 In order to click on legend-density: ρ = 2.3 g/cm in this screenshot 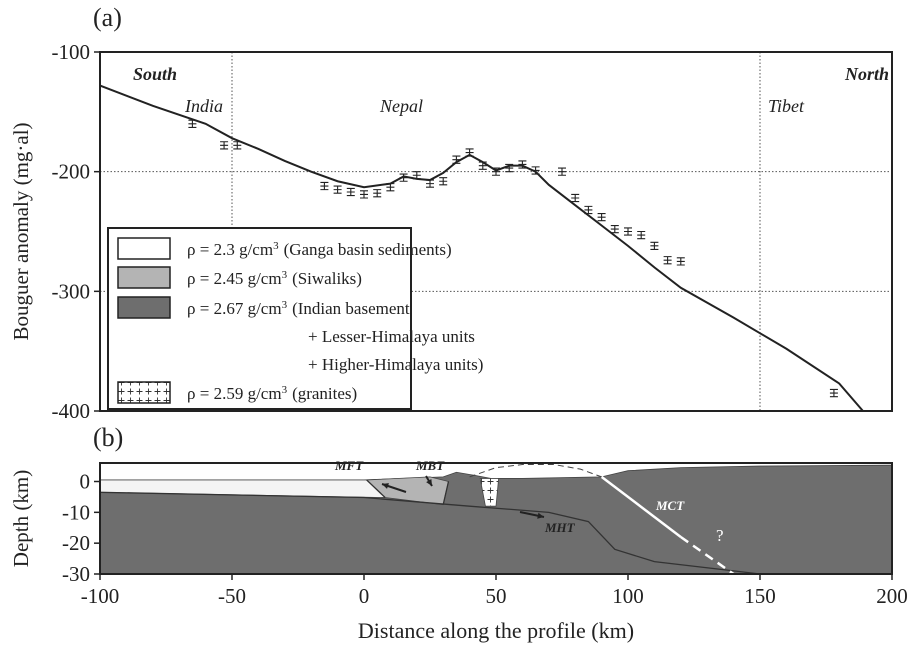, I will do `click(230, 249)`.